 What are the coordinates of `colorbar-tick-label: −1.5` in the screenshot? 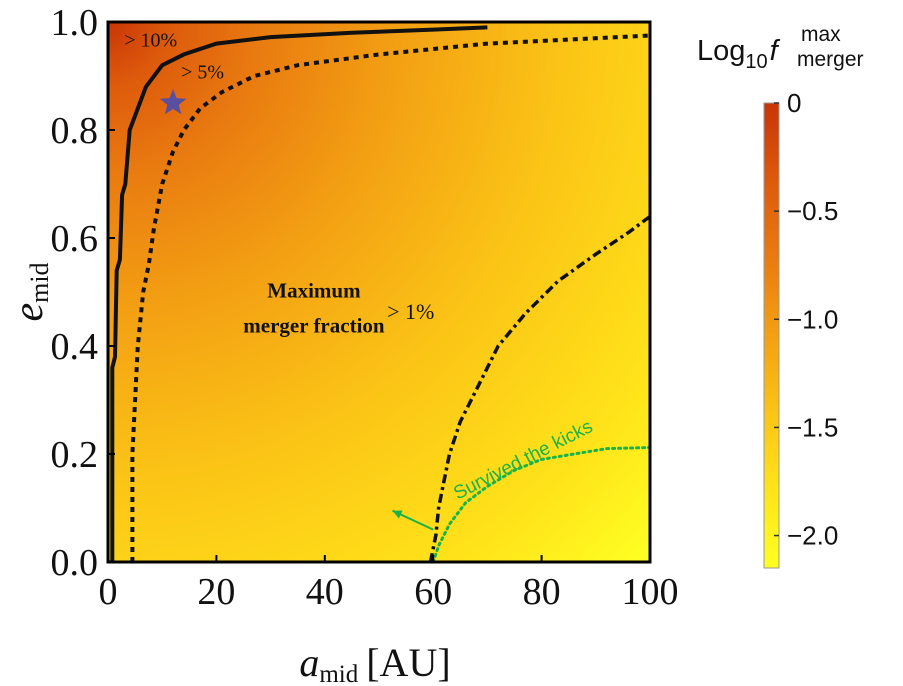 It's located at (812, 427).